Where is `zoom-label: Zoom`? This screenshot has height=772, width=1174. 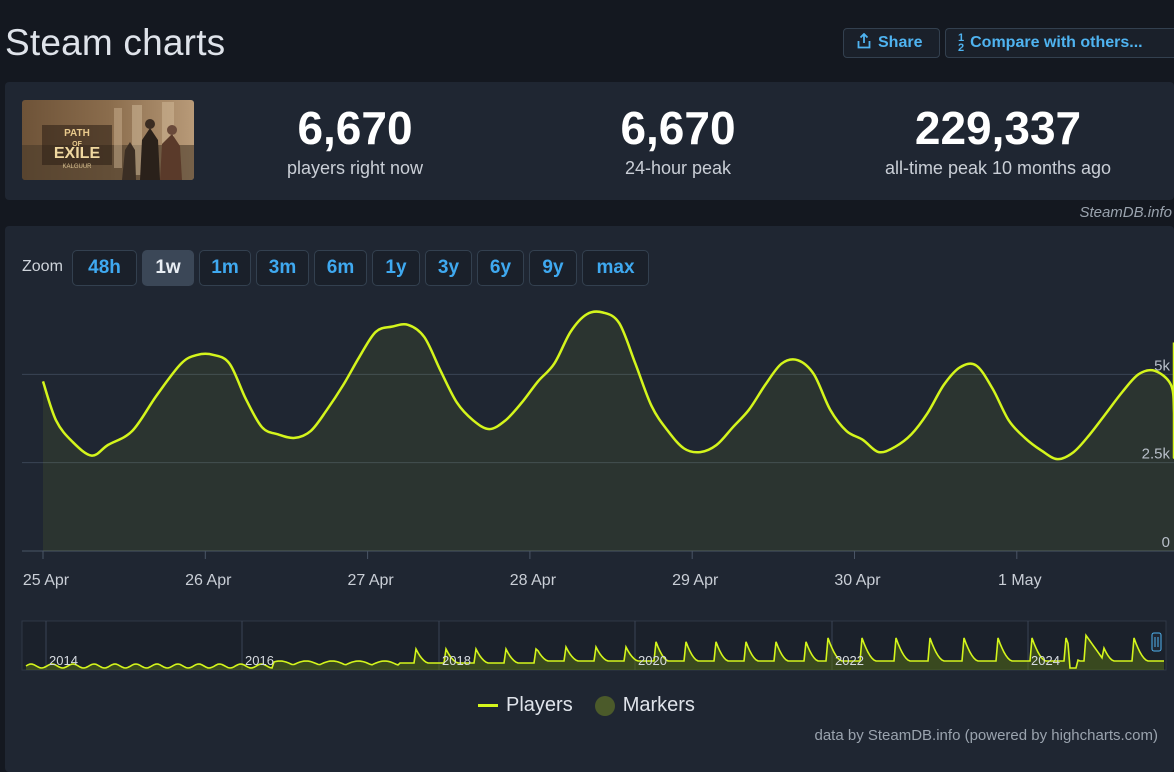 zoom-label: Zoom is located at coordinates (42, 266).